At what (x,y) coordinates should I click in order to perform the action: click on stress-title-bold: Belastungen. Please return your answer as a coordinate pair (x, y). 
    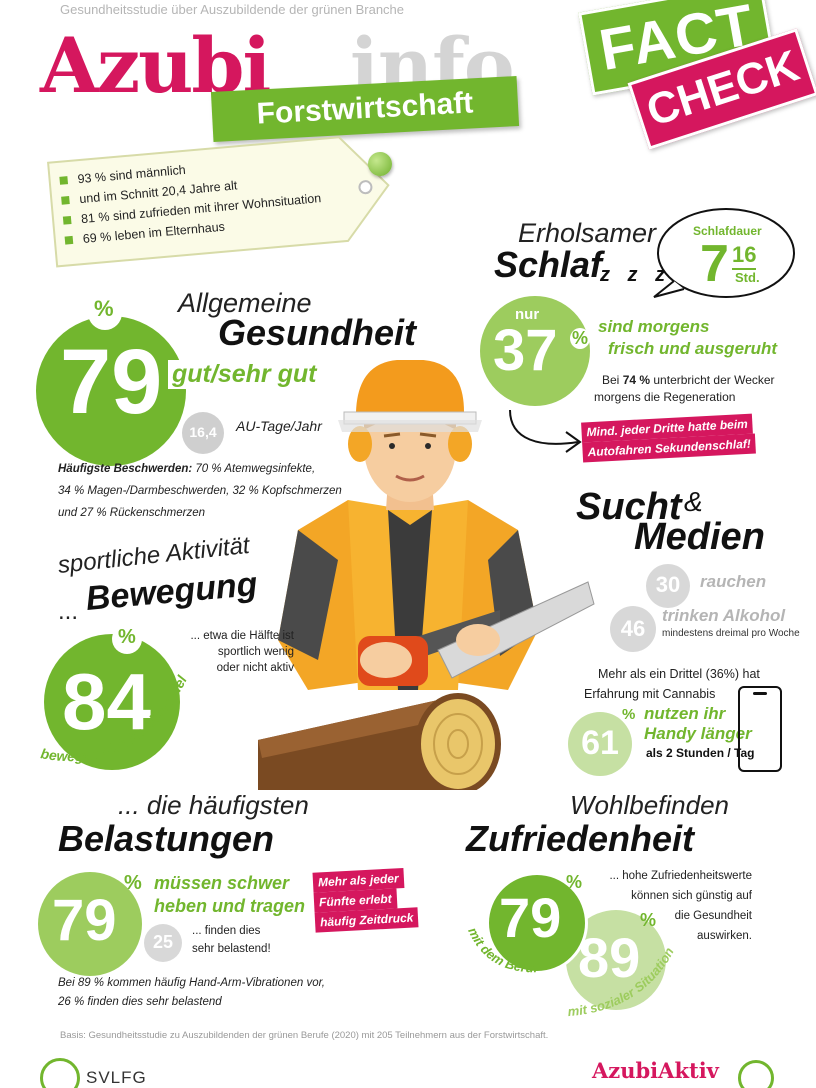
    Looking at the image, I should click on (166, 838).